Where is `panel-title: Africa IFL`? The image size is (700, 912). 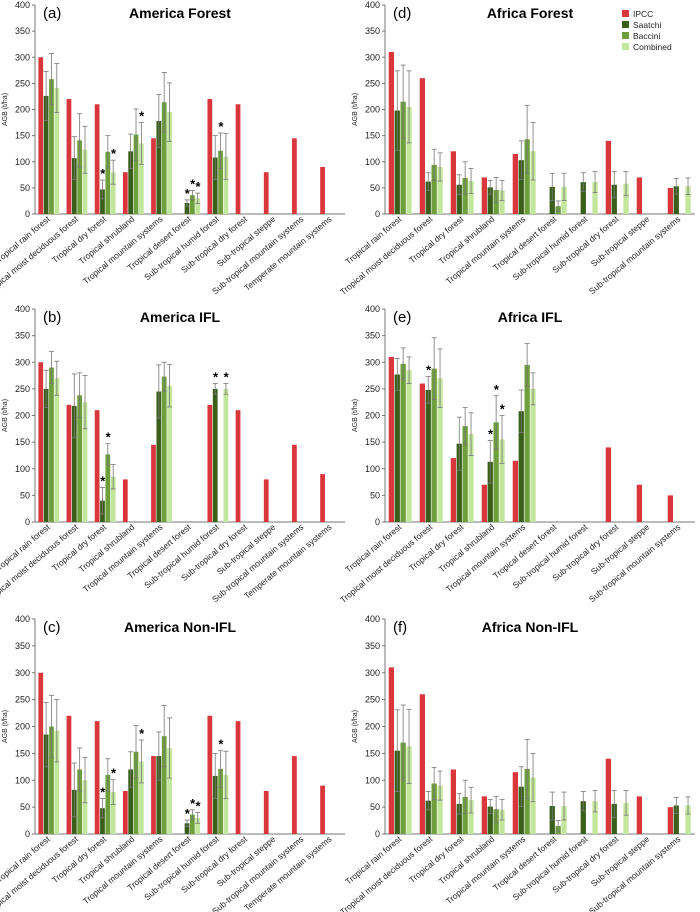 panel-title: Africa IFL is located at coordinates (530, 317).